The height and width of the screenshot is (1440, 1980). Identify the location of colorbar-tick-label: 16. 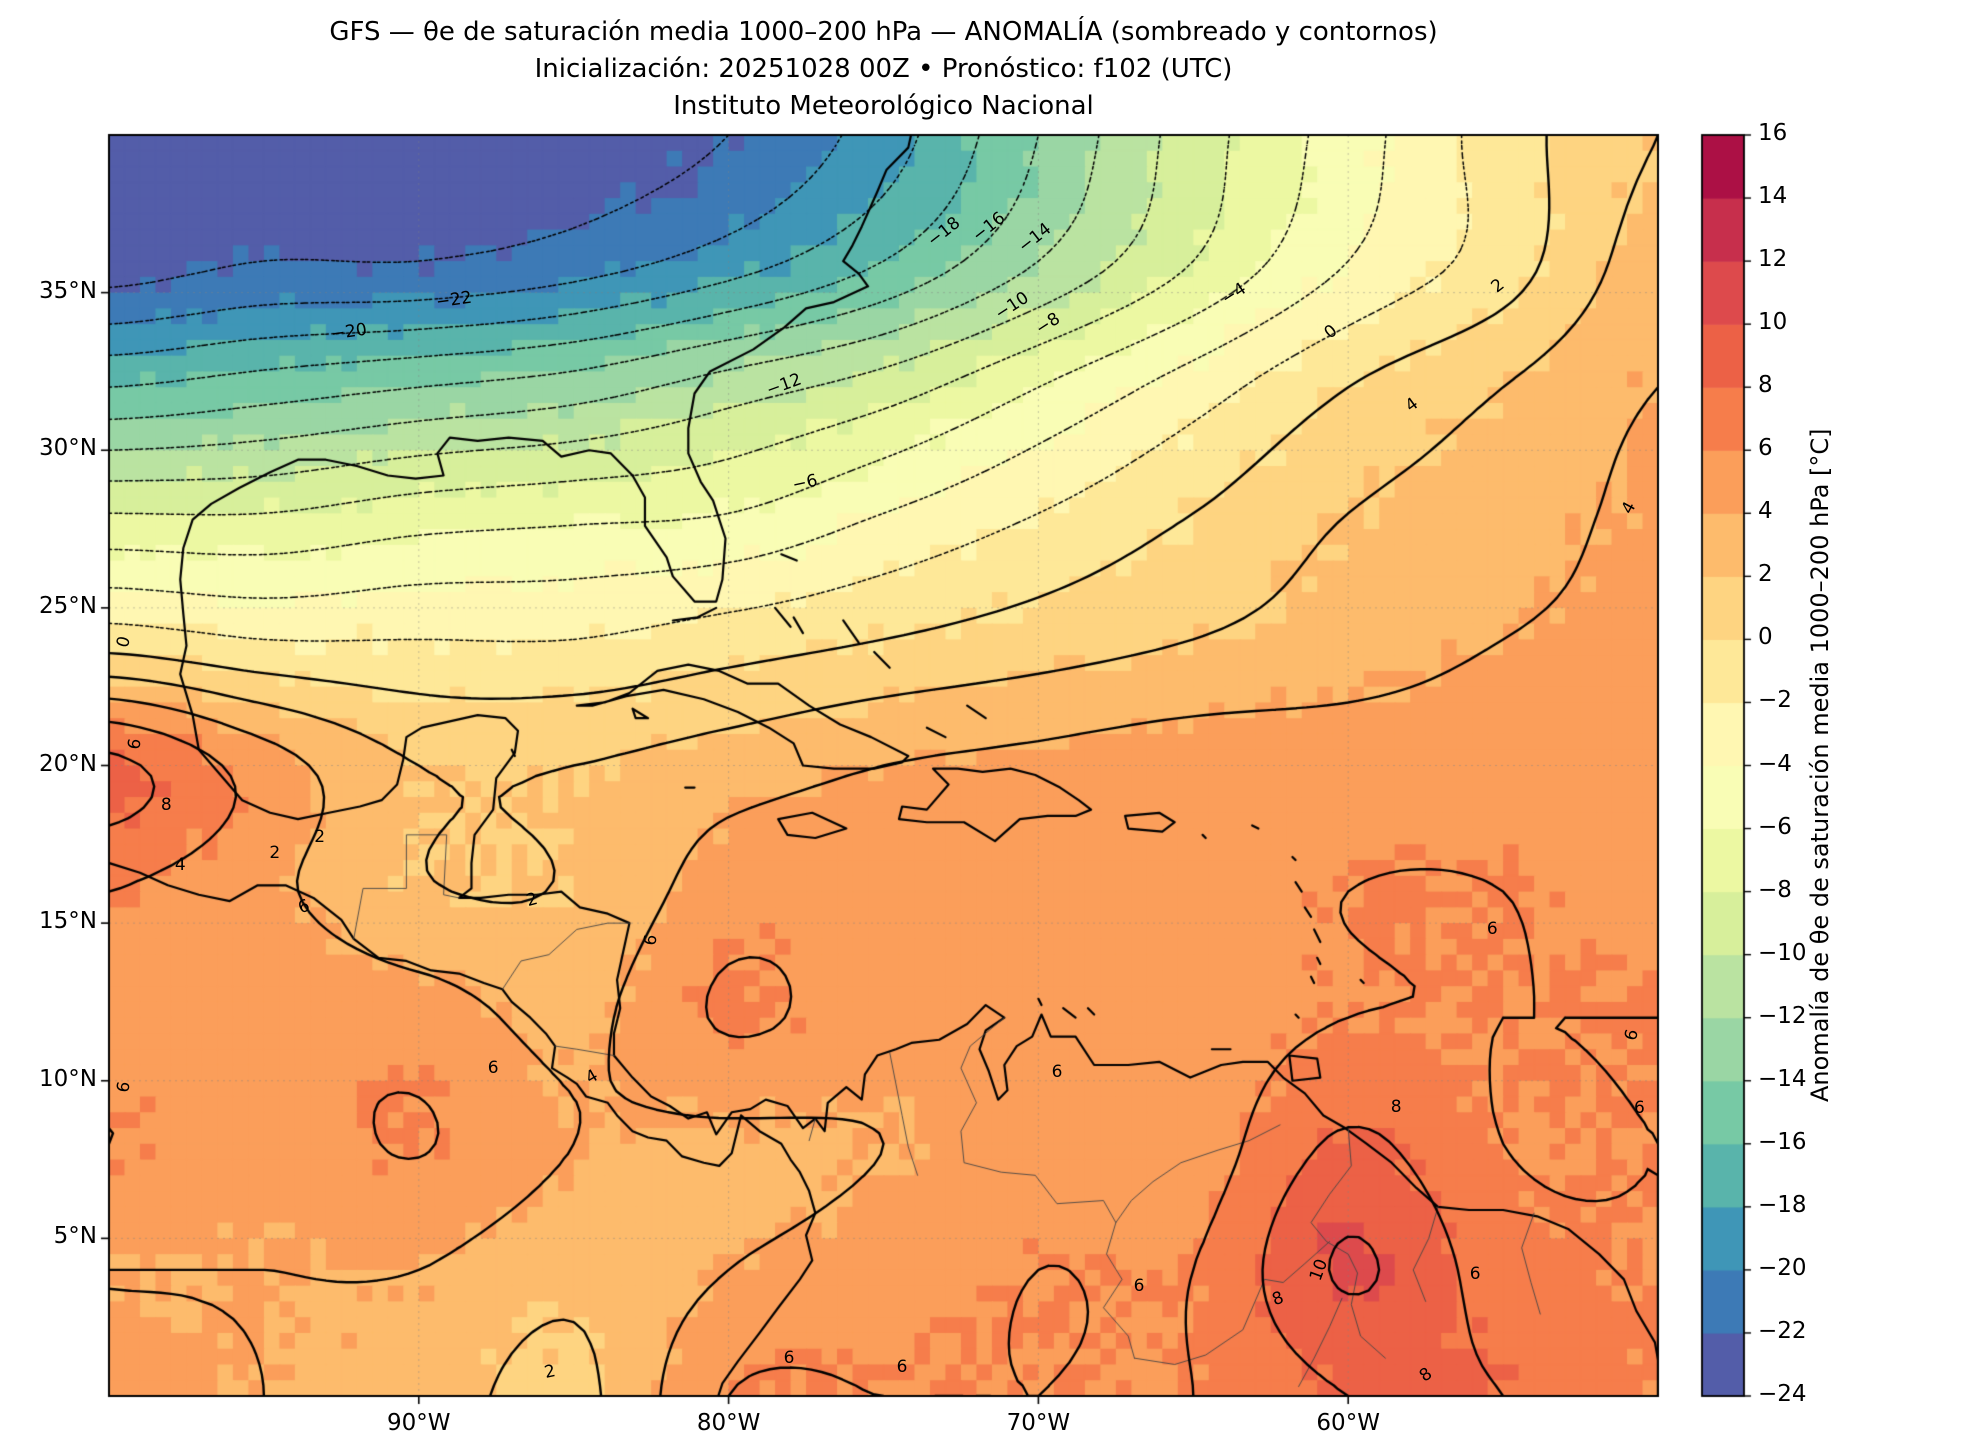
(1773, 133).